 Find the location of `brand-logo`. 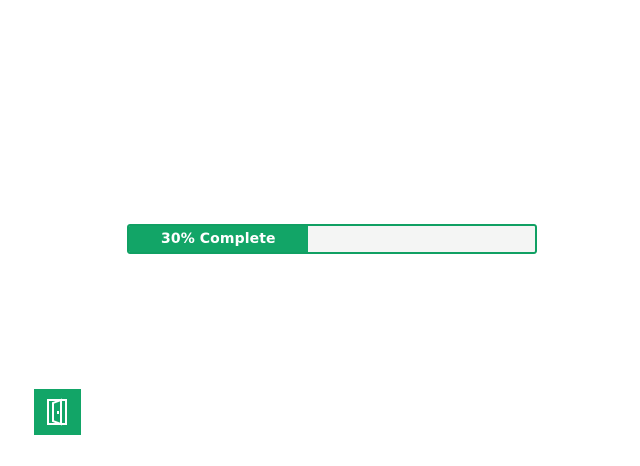

brand-logo is located at coordinates (57, 412).